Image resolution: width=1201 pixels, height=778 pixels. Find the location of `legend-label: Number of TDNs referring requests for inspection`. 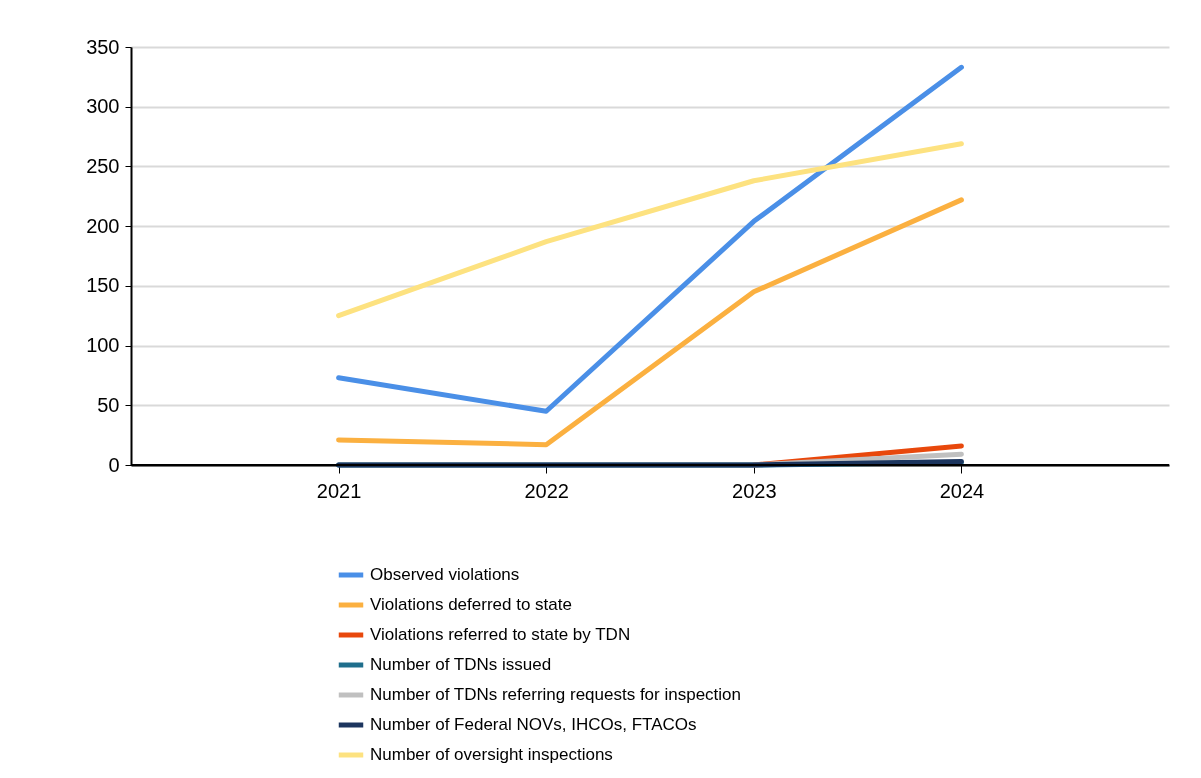

legend-label: Number of TDNs referring requests for inspection is located at coordinates (556, 694).